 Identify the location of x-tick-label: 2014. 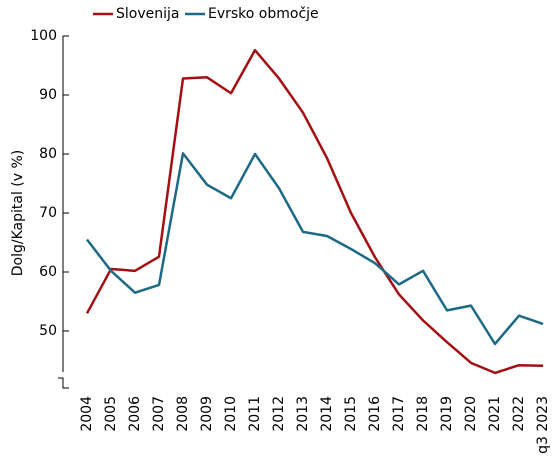
(327, 414).